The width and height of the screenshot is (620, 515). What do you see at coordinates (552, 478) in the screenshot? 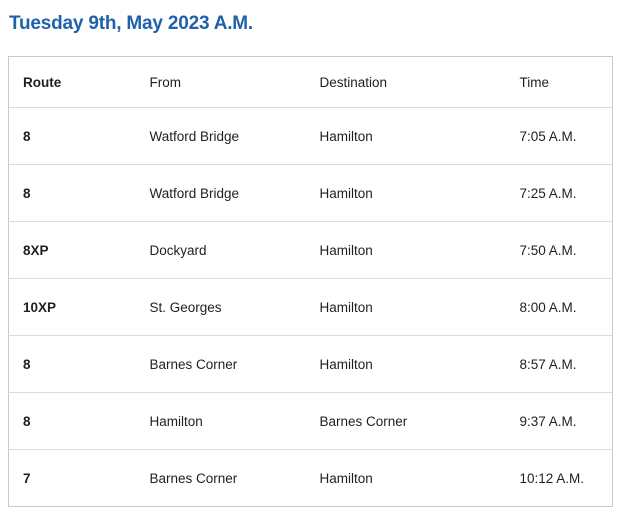
I see `time-cell: 10:12 A.M.` at bounding box center [552, 478].